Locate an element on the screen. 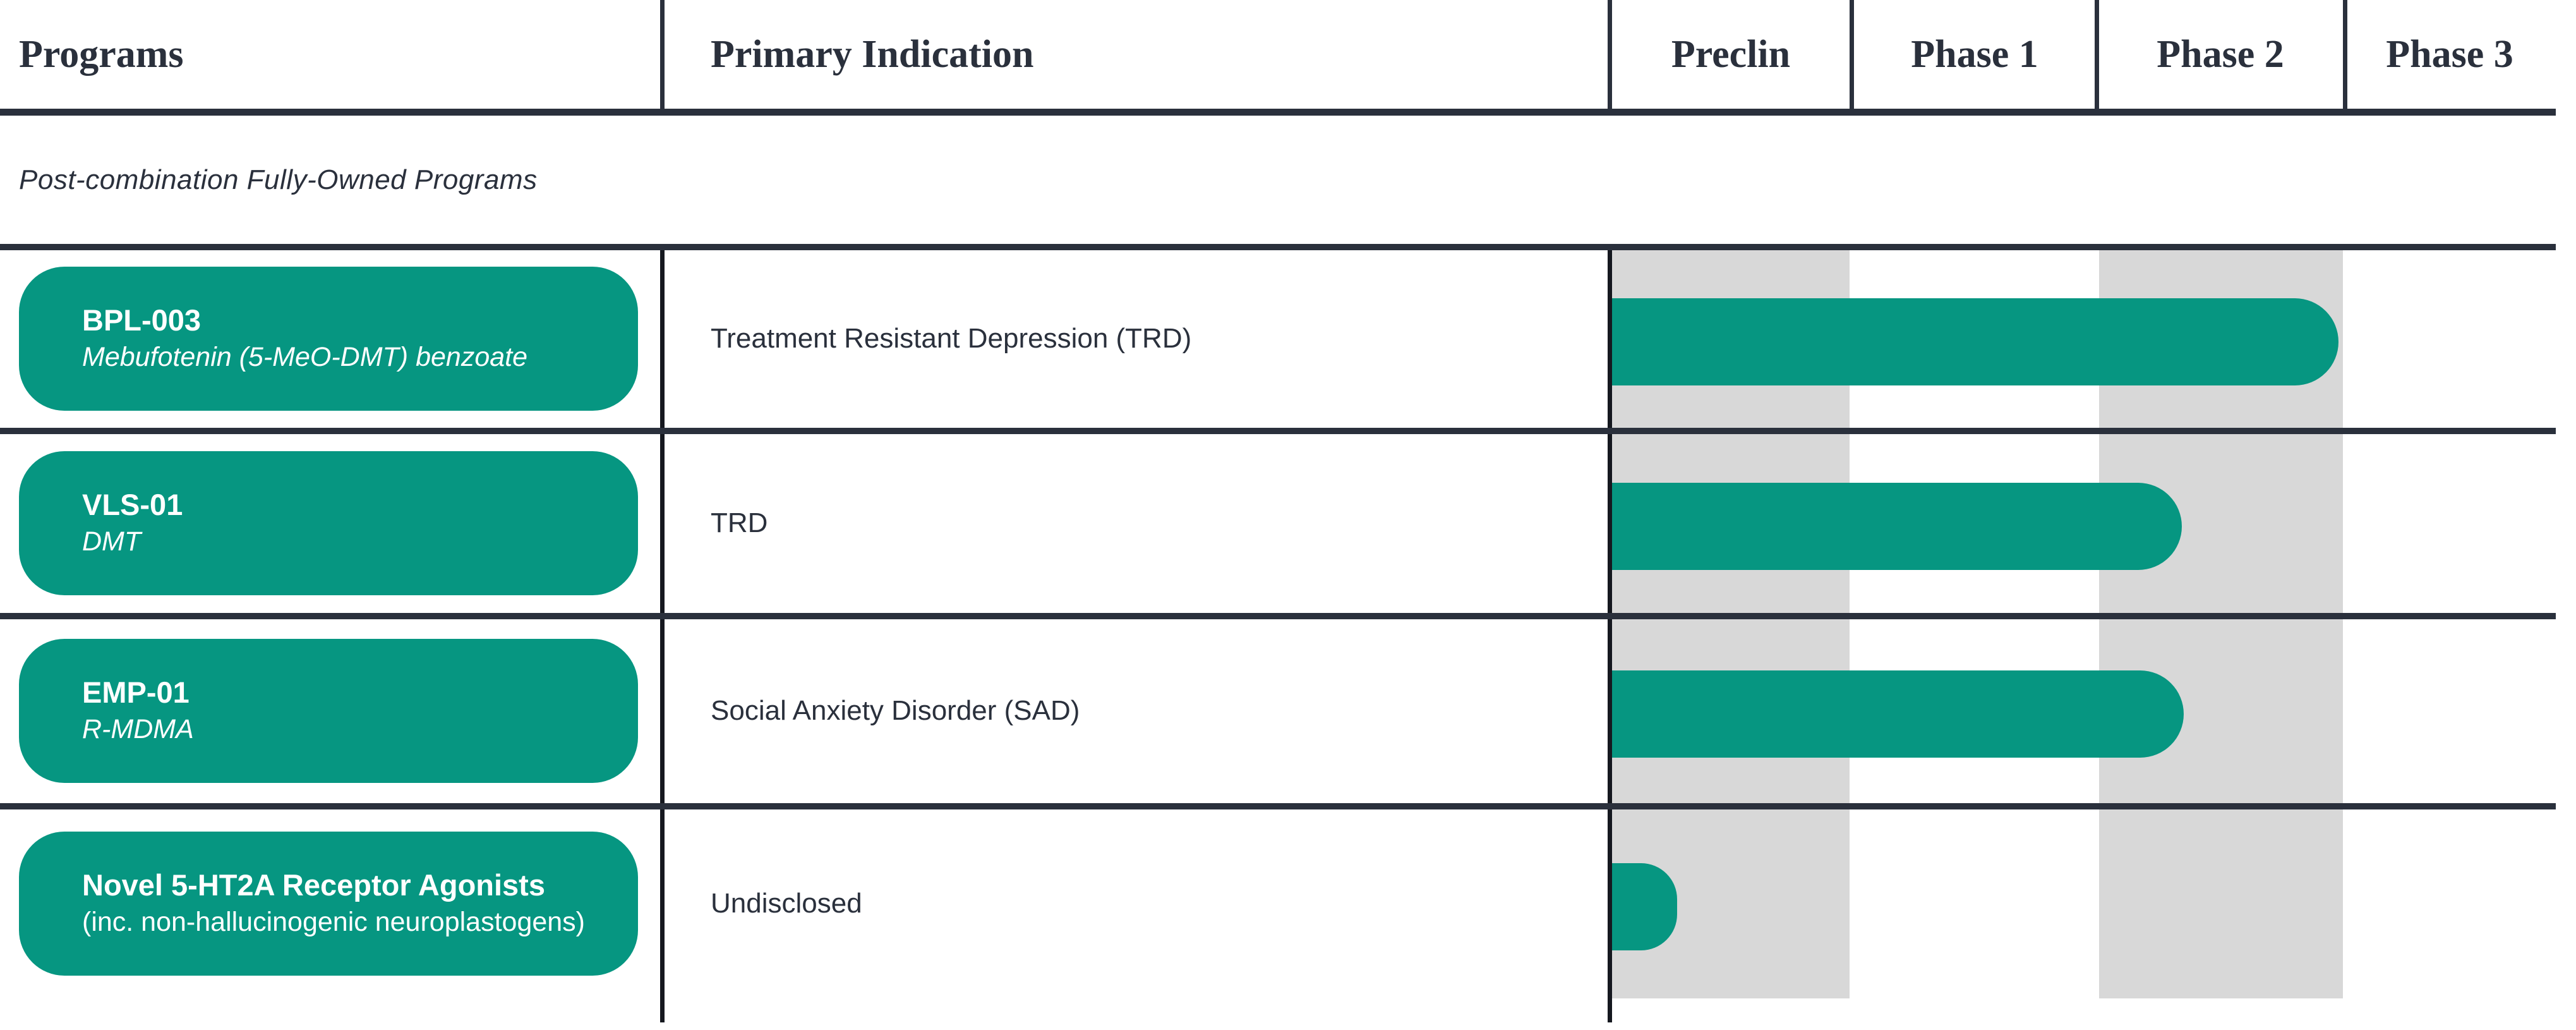 The image size is (2576, 1030). program-compound: Mebufotenin (5-MeO-DMT) benzoate is located at coordinates (305, 357).